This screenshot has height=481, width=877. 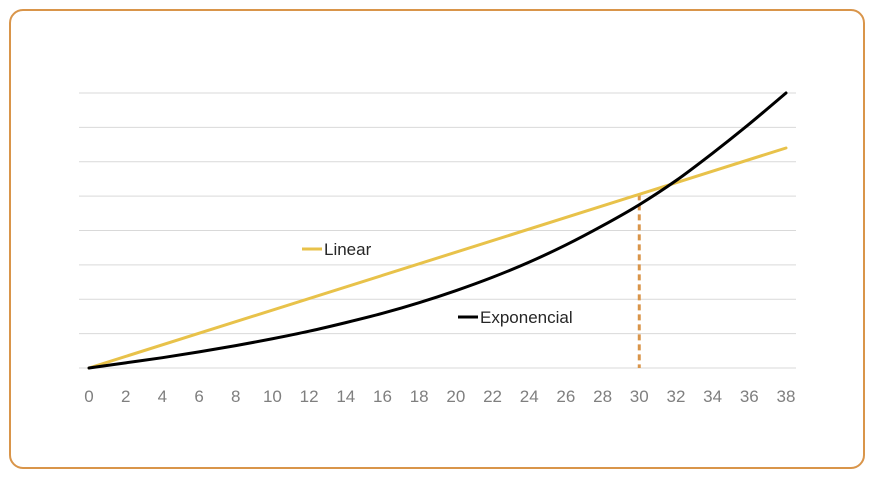 What do you see at coordinates (348, 249) in the screenshot?
I see `series-label-linear: Linear` at bounding box center [348, 249].